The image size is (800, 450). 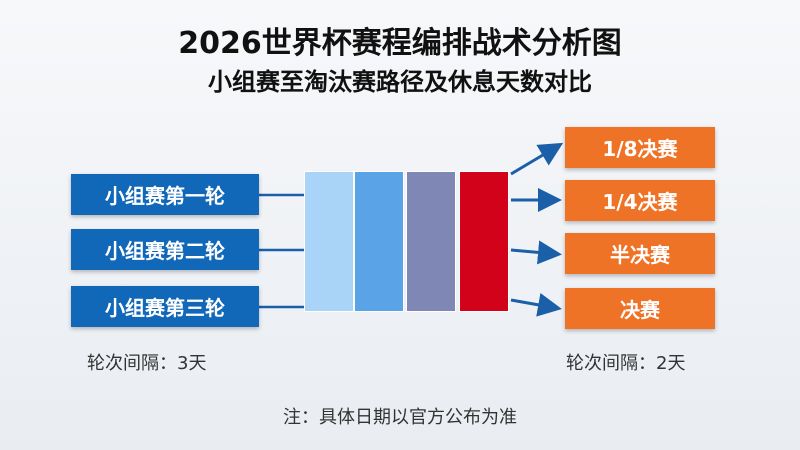 What do you see at coordinates (400, 82) in the screenshot?
I see `chart-subtitle: 小组赛至淘汰赛路径及休息天数对比` at bounding box center [400, 82].